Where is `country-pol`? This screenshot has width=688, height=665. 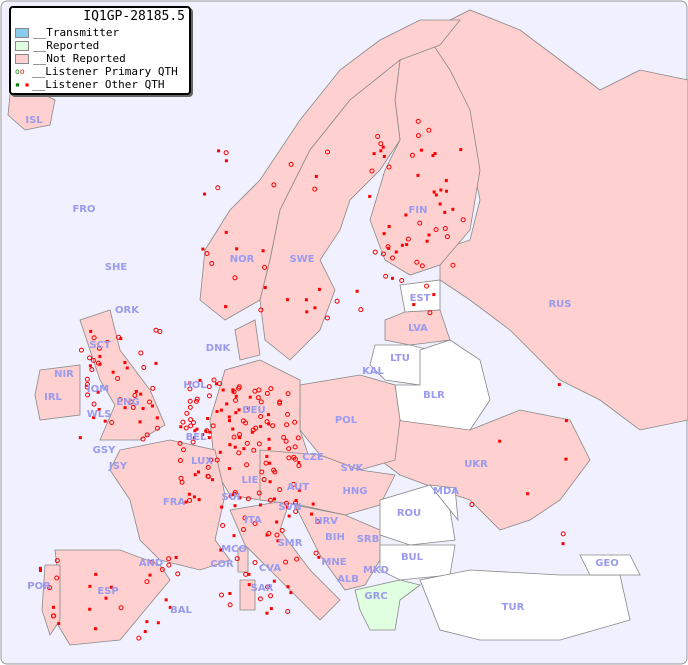
country-pol is located at coordinates (350, 422).